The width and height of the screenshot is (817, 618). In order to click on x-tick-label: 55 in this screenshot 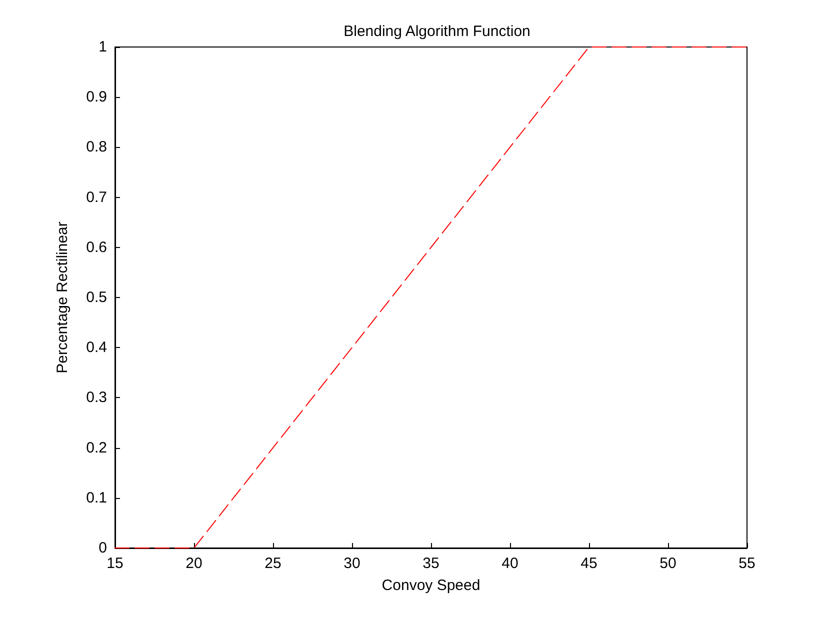, I will do `click(747, 563)`.